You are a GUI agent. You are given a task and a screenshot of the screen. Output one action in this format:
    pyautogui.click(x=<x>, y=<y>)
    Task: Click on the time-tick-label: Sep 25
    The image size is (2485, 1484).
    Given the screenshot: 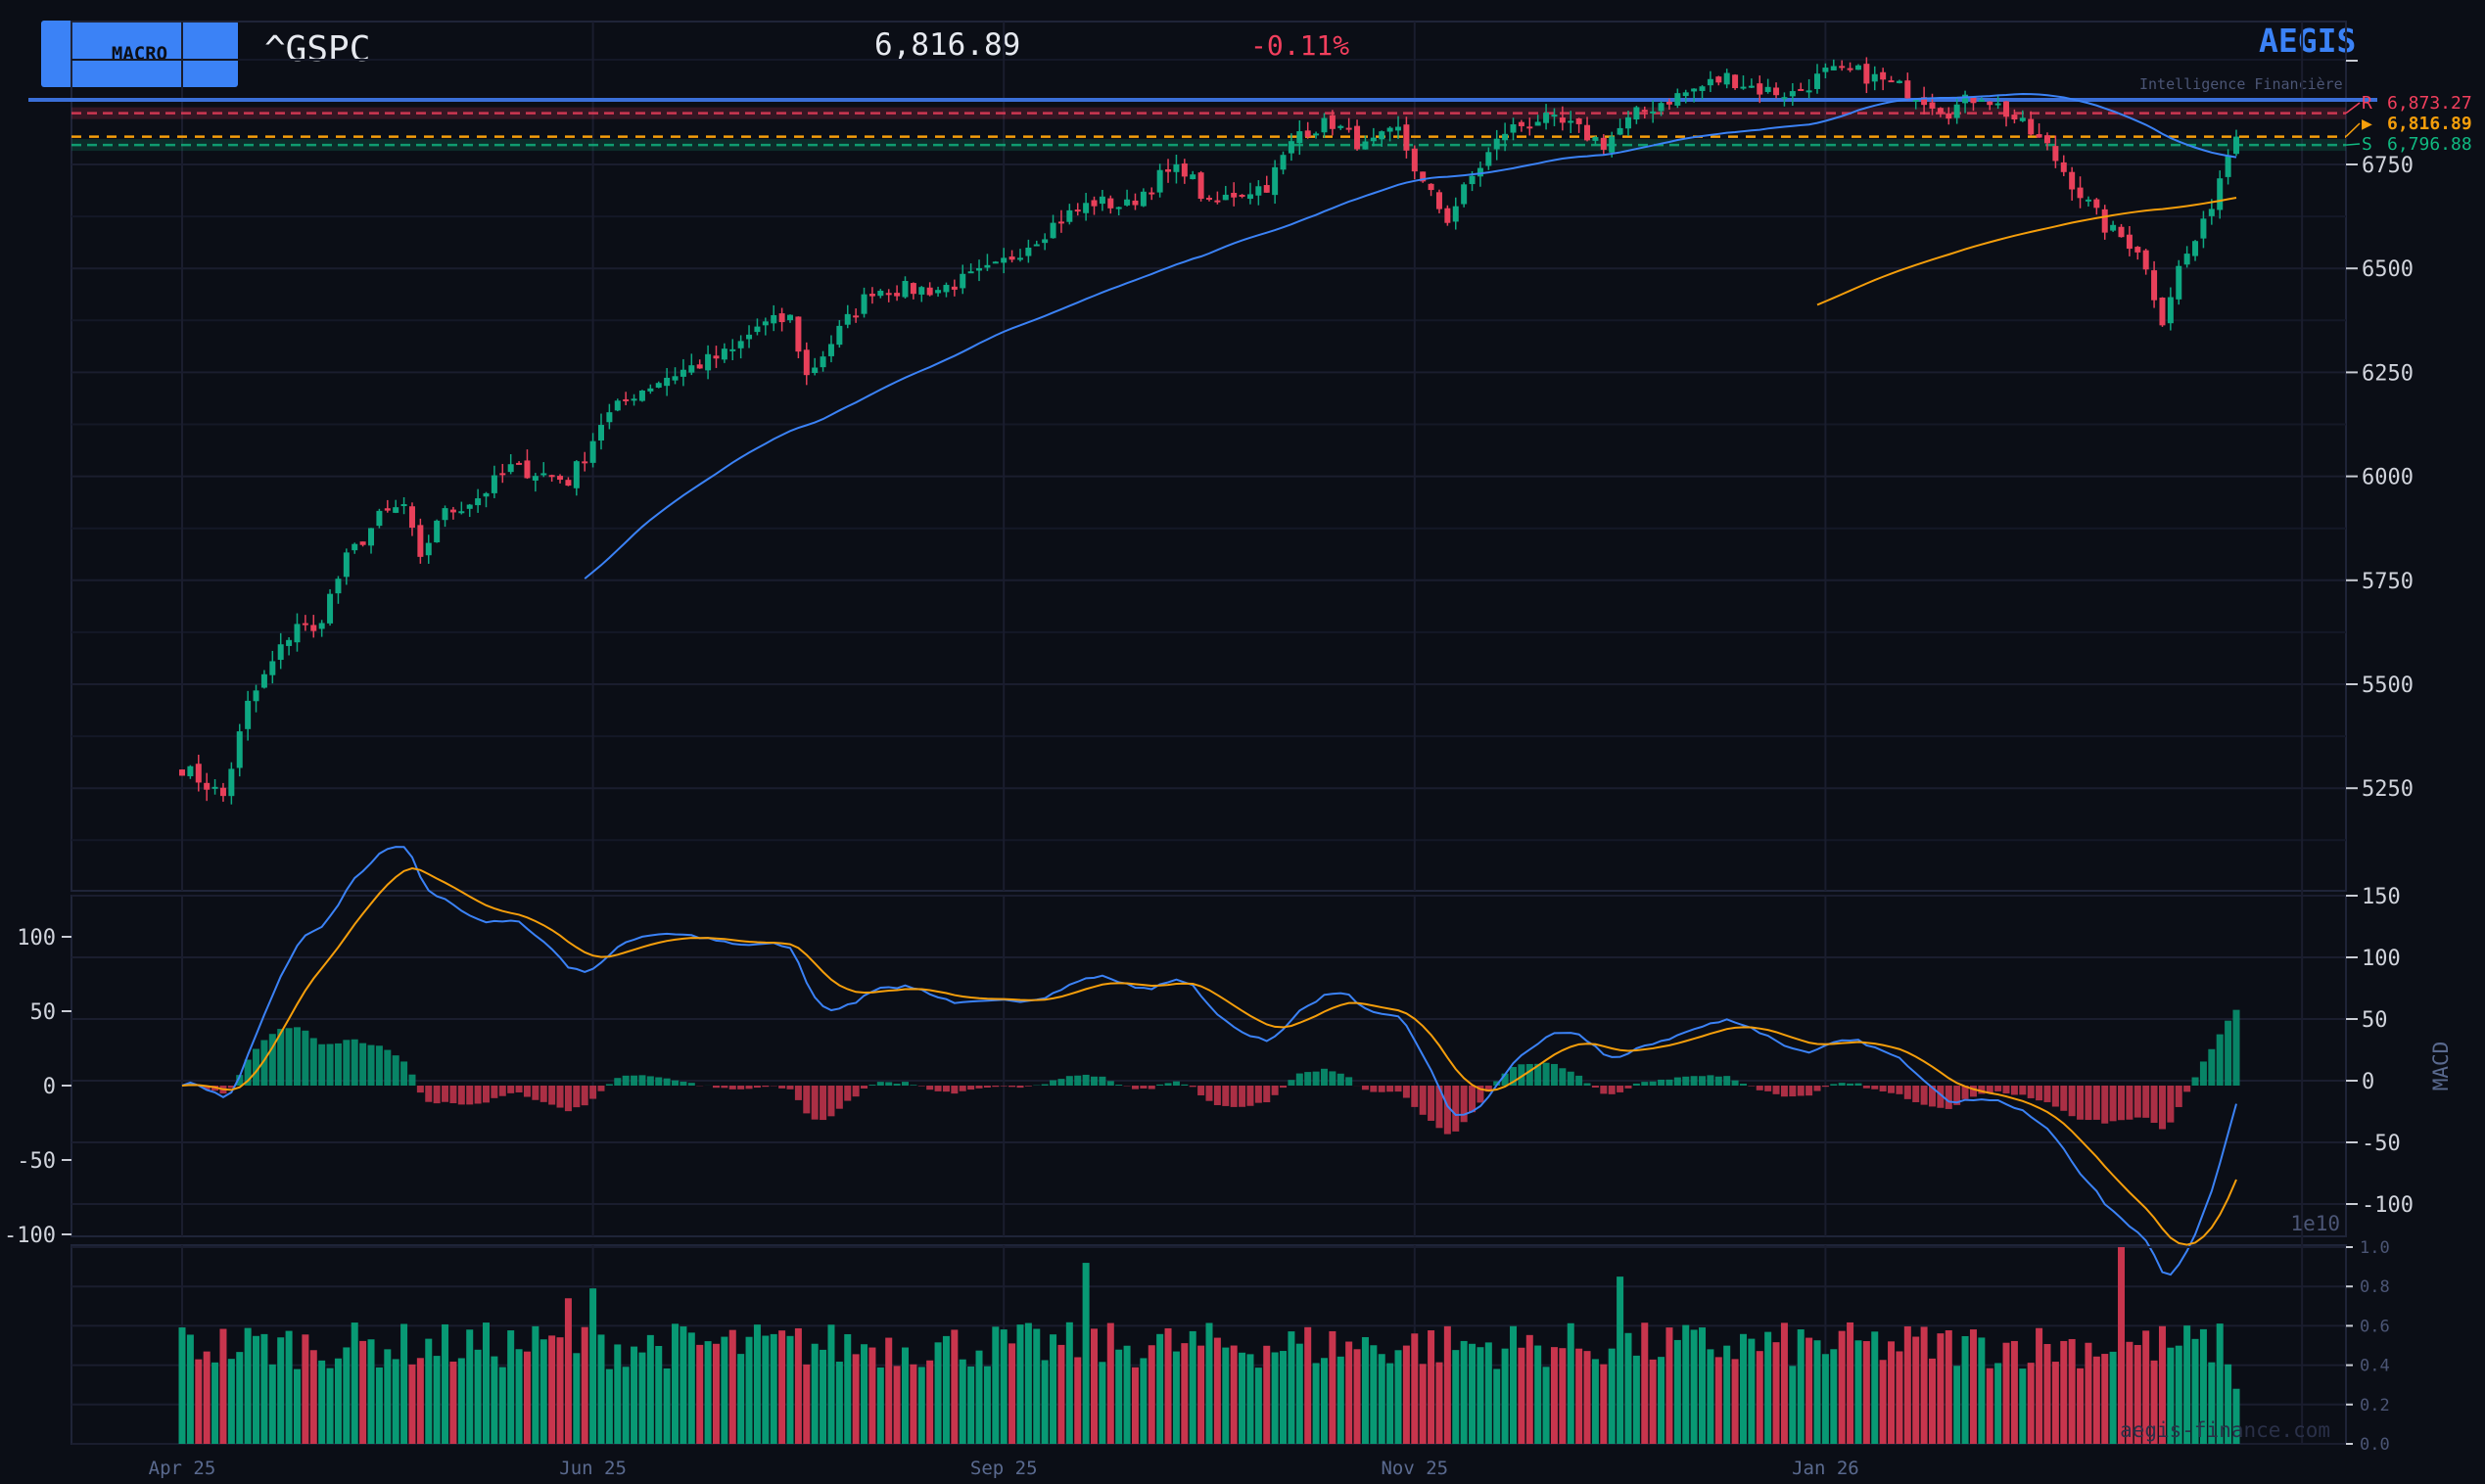 What is the action you would take?
    pyautogui.click(x=1004, y=1468)
    